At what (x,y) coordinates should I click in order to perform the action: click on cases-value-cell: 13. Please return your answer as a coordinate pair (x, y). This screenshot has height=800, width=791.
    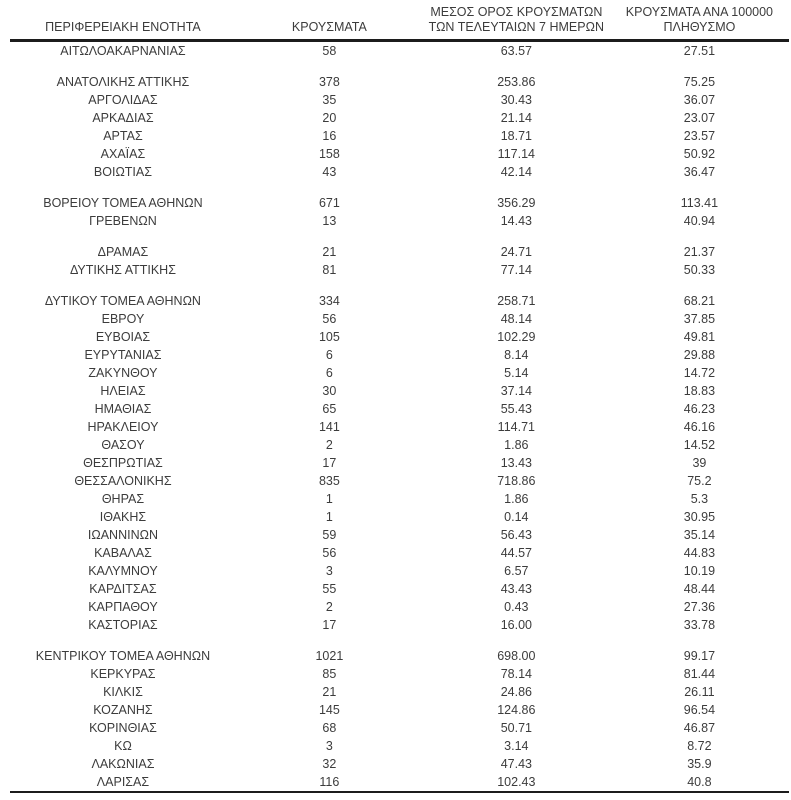
    Looking at the image, I should click on (329, 221).